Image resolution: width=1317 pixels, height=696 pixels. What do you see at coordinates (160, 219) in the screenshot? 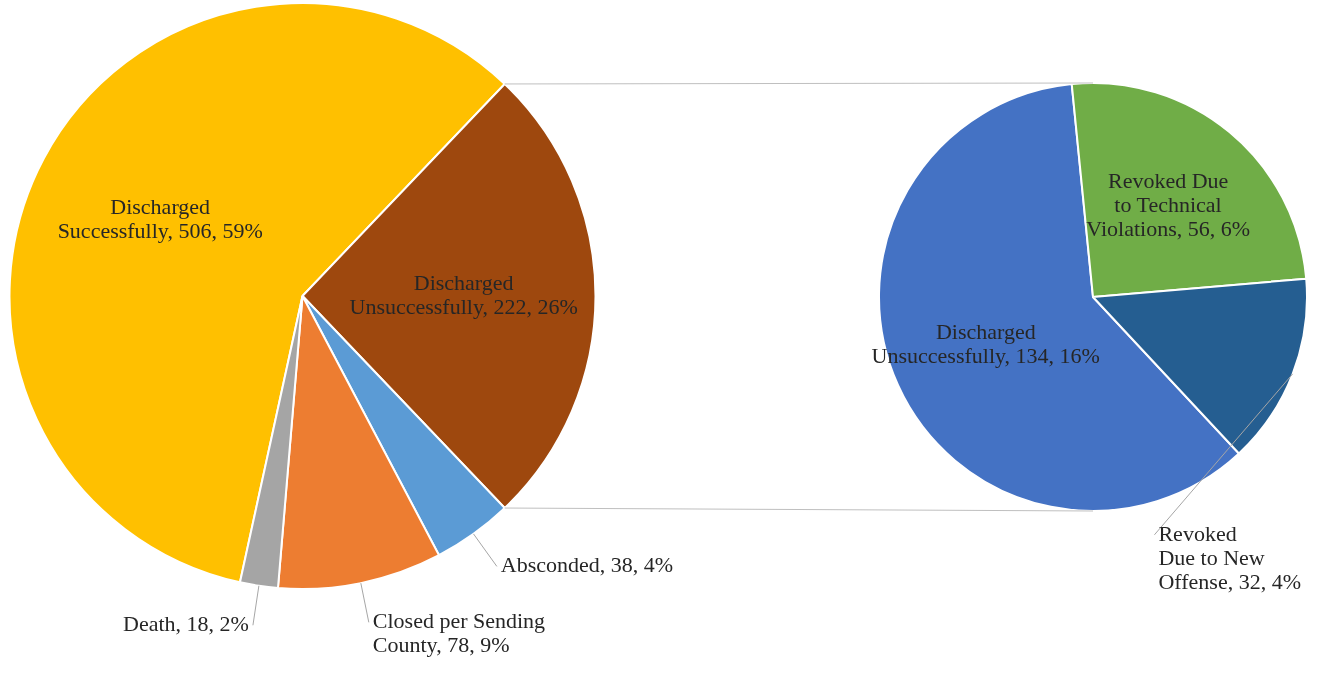
I see `slice-label: Discharged Successfully, 506, 59%` at bounding box center [160, 219].